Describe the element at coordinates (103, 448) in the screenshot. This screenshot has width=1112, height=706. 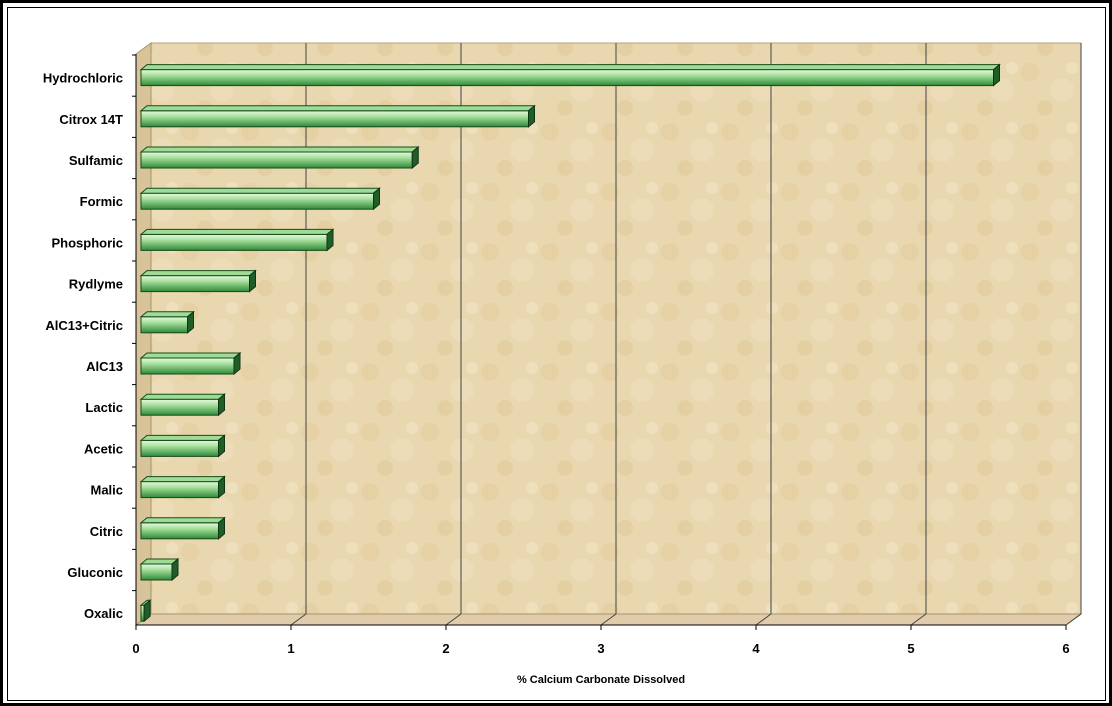
I see `category-label: Acetic` at that location.